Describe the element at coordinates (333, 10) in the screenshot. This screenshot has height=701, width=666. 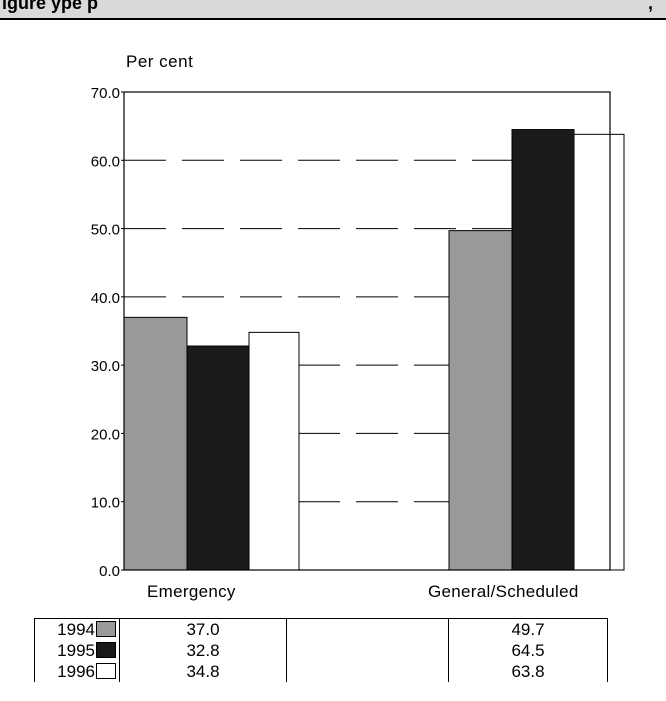
I see `figure-header-bar: igure ype p ,` at that location.